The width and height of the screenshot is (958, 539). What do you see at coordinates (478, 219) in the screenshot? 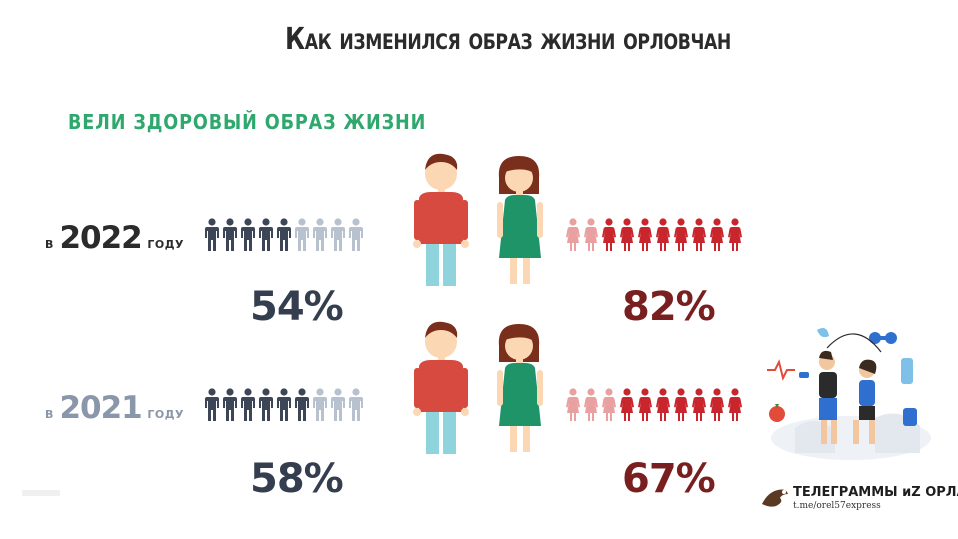
I see `man-woman-illustration-2022` at bounding box center [478, 219].